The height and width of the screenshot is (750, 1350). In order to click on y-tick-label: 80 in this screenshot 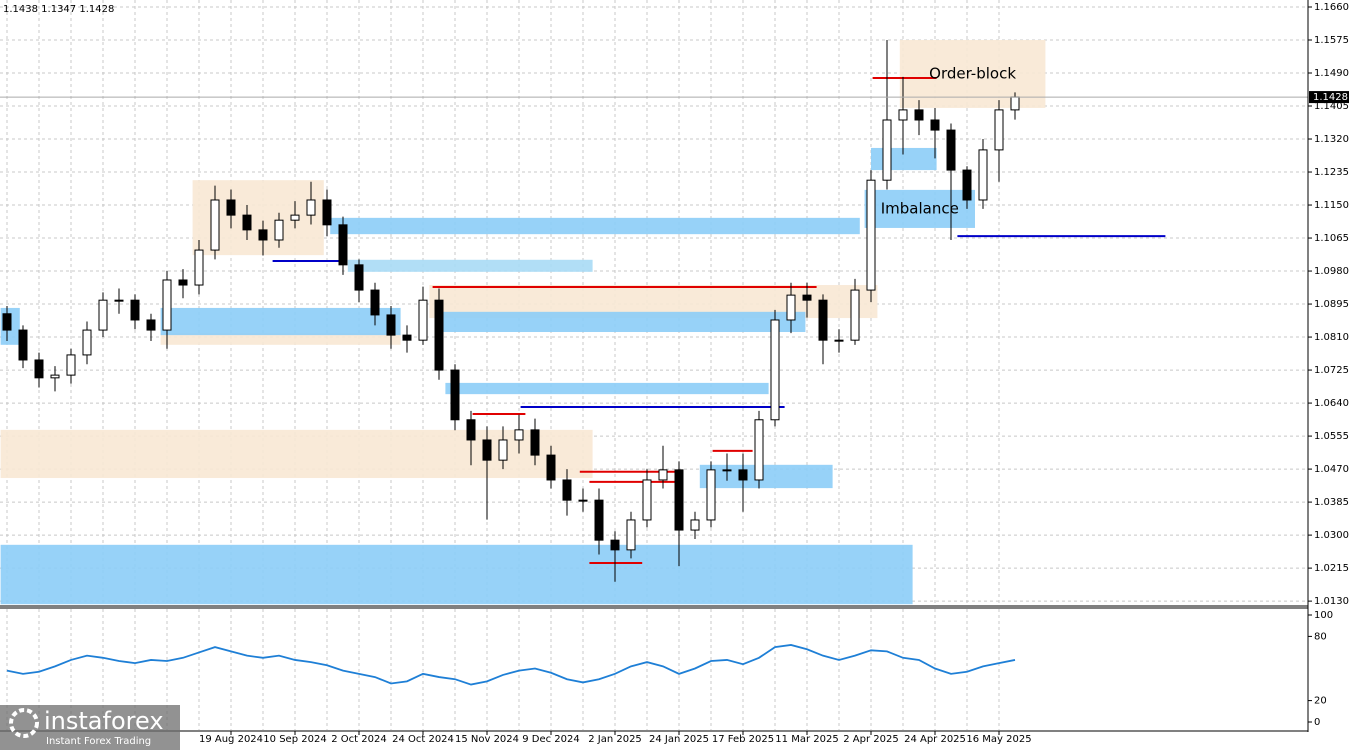, I will do `click(1320, 636)`.